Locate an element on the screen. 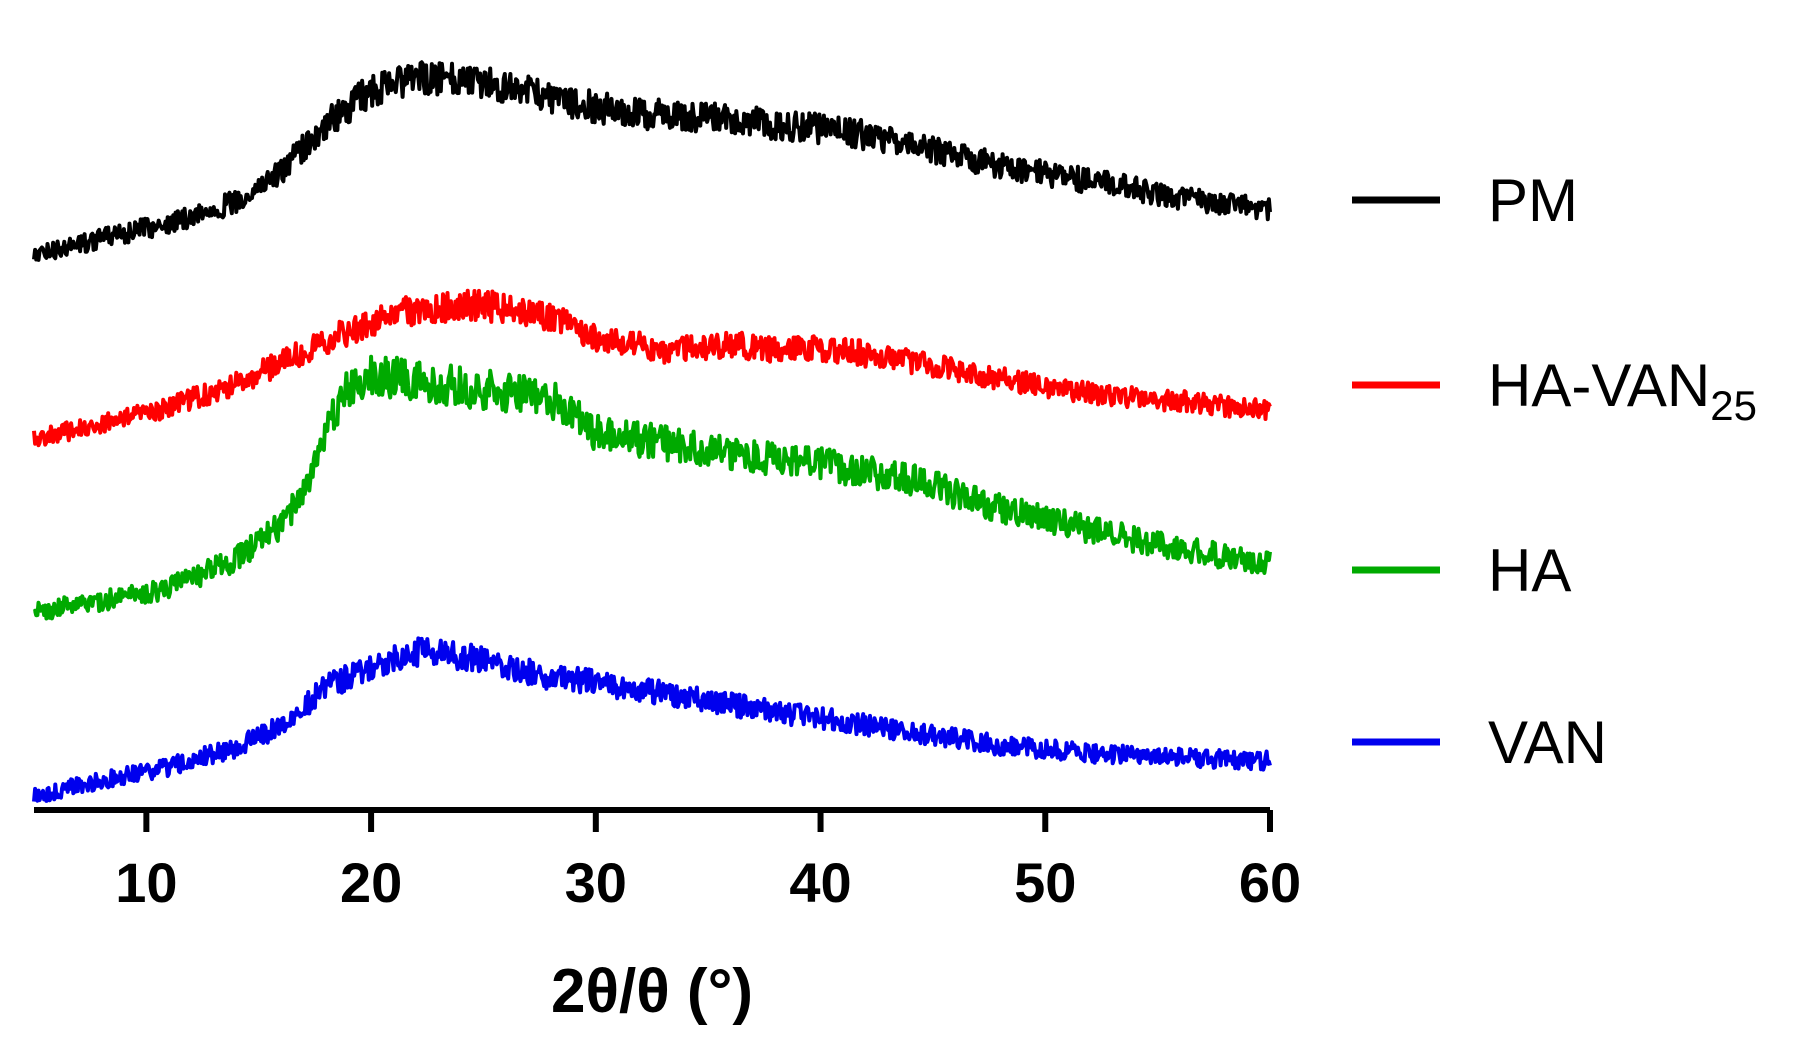 This screenshot has width=1809, height=1050. legend-item-pm: PM is located at coordinates (1465, 200).